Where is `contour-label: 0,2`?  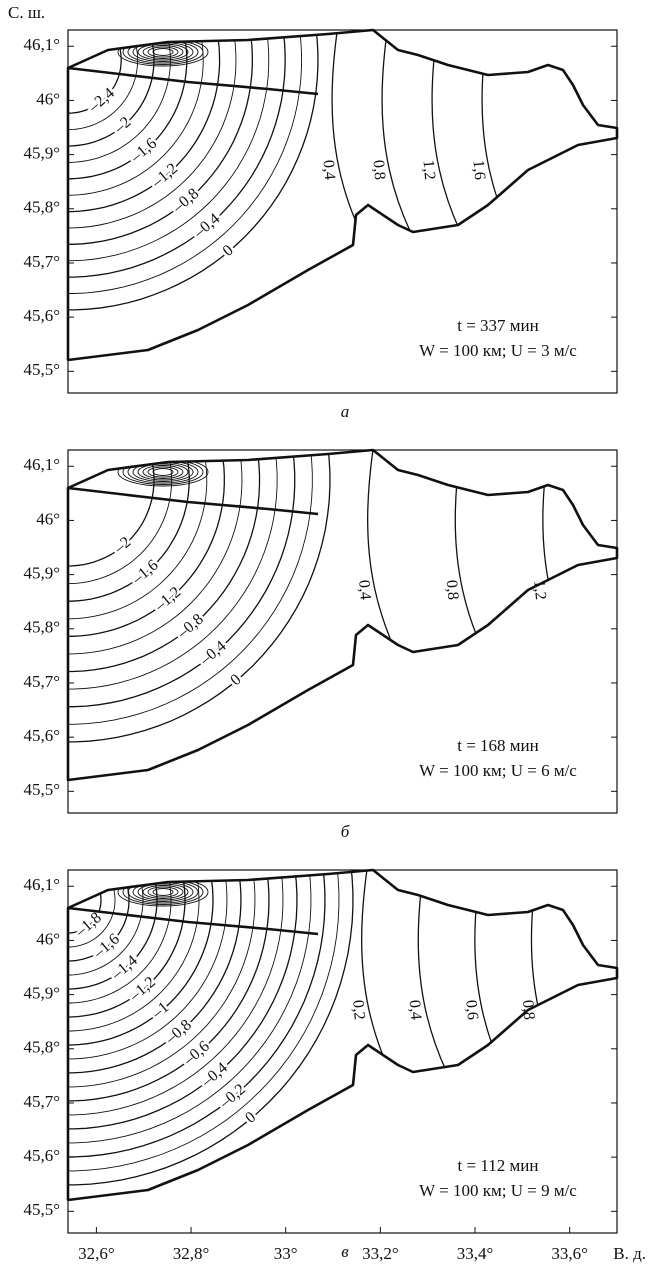
contour-label: 0,2 is located at coordinates (358, 1009).